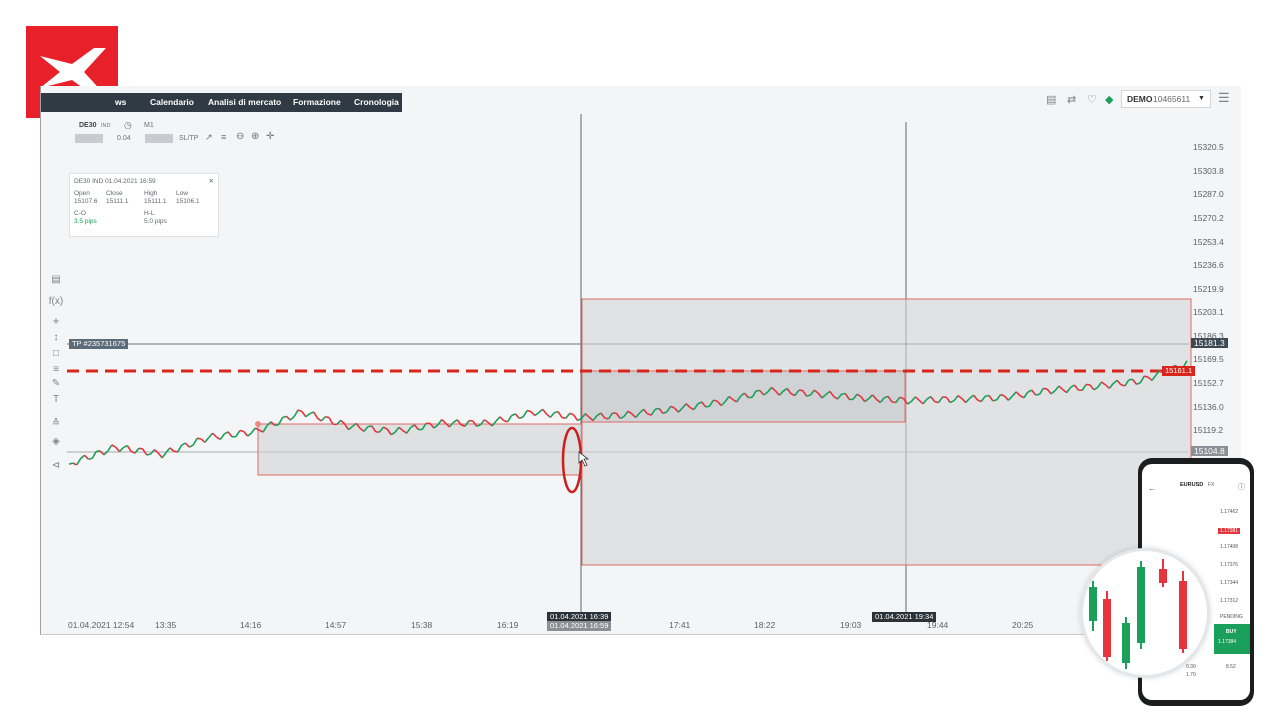 The height and width of the screenshot is (720, 1280). What do you see at coordinates (258, 424) in the screenshot?
I see `rectangle-handle` at bounding box center [258, 424].